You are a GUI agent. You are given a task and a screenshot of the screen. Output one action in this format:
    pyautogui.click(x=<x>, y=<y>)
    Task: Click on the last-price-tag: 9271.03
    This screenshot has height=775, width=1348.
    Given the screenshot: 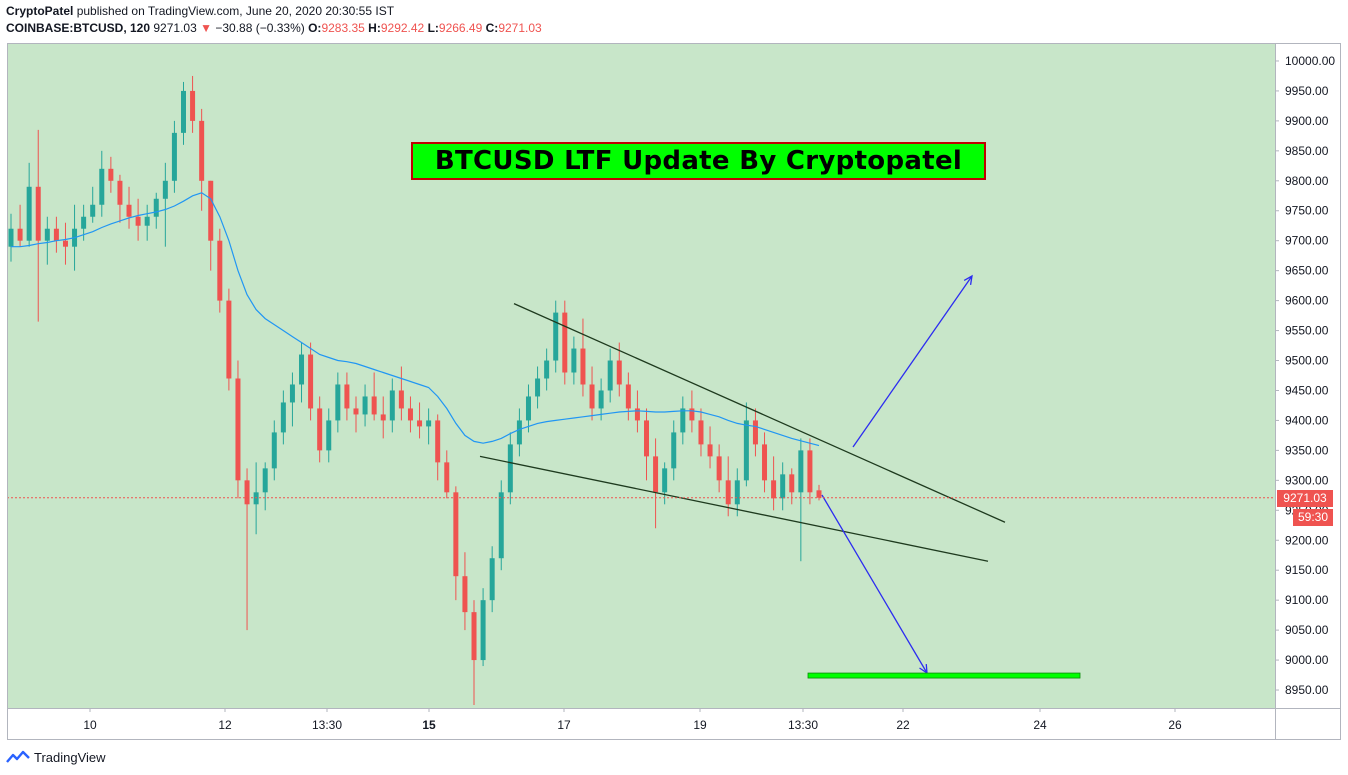 What is the action you would take?
    pyautogui.click(x=1305, y=498)
    